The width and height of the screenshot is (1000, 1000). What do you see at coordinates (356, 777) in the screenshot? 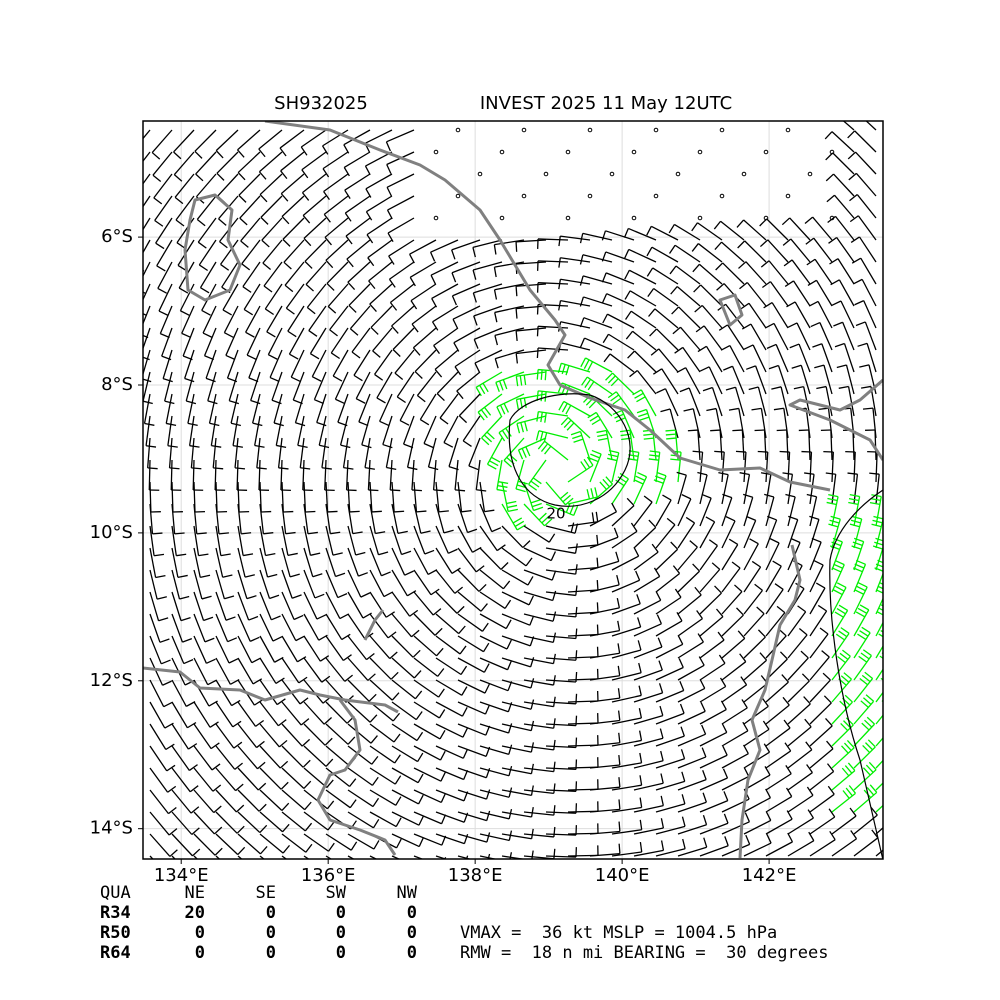
I see `coastline` at bounding box center [356, 777].